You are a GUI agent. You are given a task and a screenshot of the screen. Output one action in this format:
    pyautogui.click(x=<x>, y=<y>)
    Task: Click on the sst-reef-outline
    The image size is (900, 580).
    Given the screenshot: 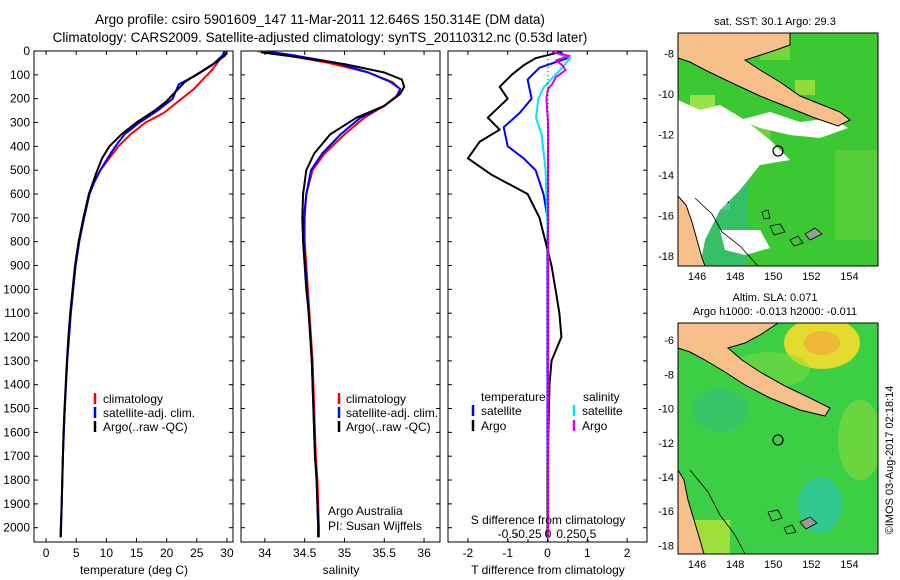 What is the action you would take?
    pyautogui.click(x=726, y=231)
    